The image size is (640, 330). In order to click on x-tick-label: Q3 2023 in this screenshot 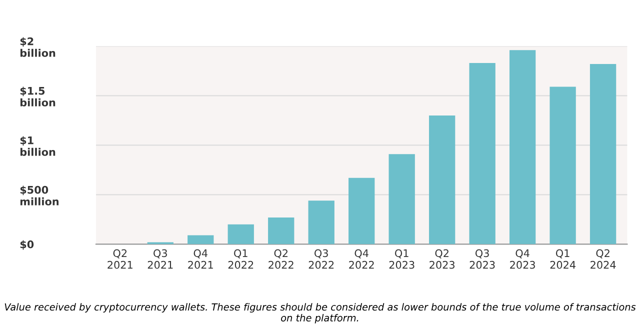, I will do `click(482, 259)`.